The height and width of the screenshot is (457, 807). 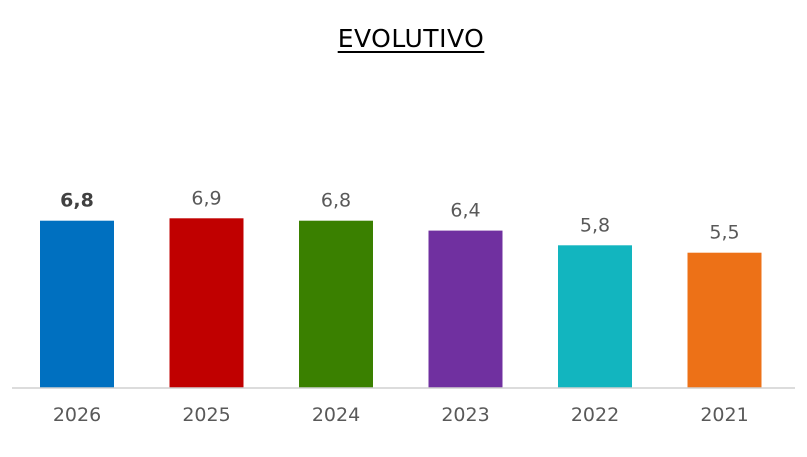 I want to click on category-label-2021: 2021, so click(x=724, y=415).